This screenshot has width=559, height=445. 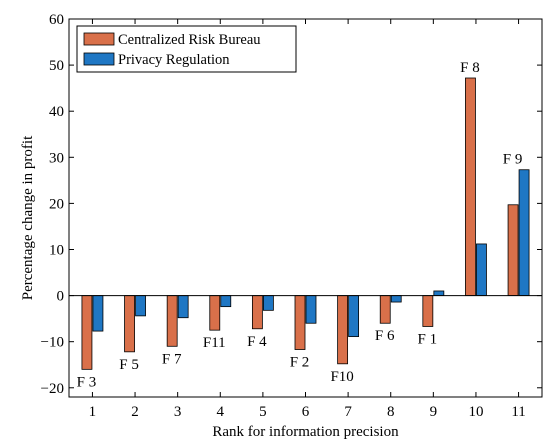 What do you see at coordinates (135, 412) in the screenshot?
I see `x-tick-label: 2` at bounding box center [135, 412].